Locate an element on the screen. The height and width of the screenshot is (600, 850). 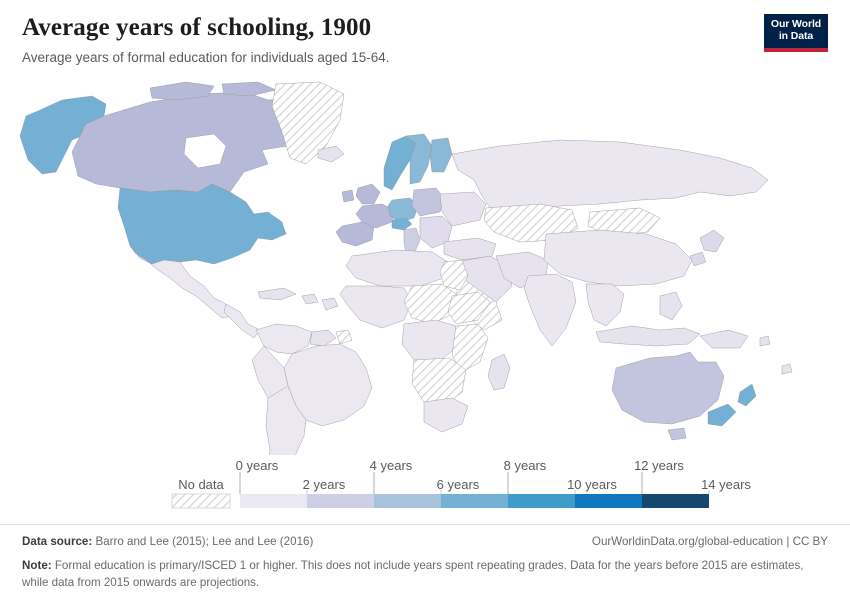
legend-svg: No data 0 years 4 years 8 years 12 years is located at coordinates (461, 483).